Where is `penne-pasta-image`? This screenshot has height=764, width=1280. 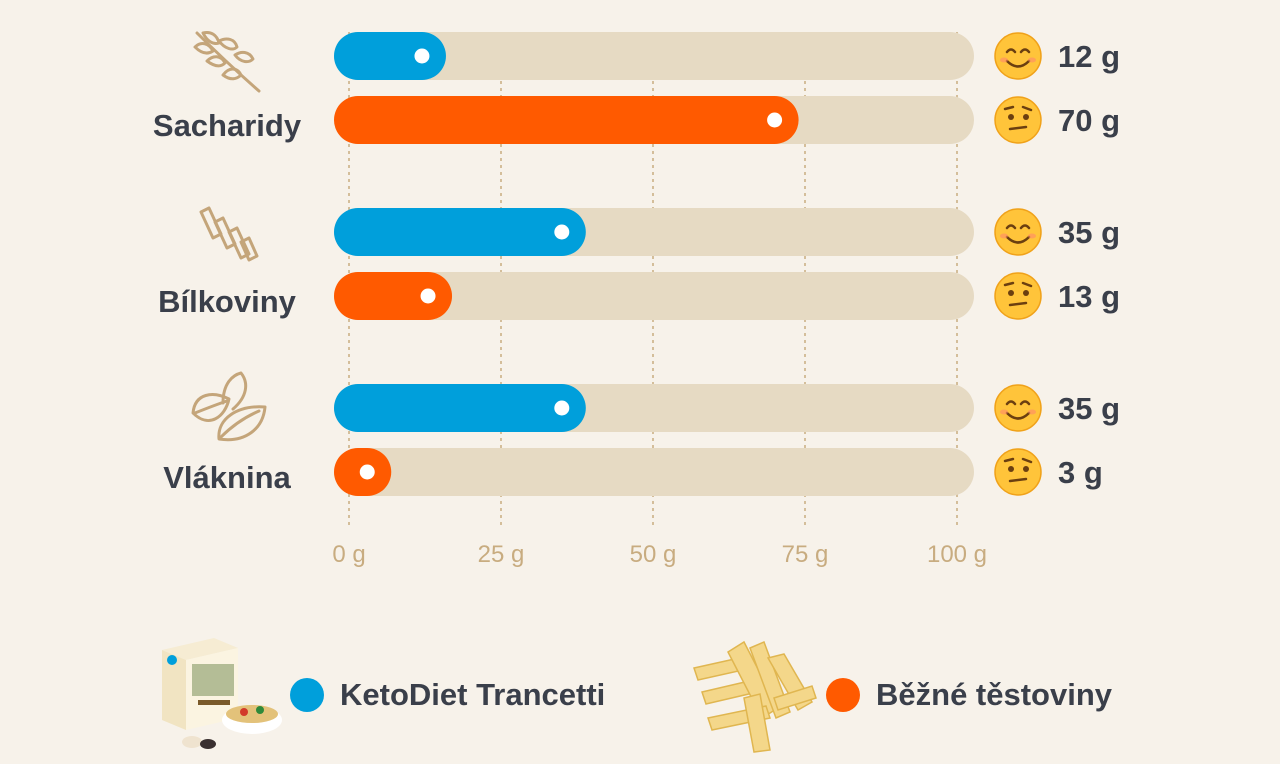 penne-pasta-image is located at coordinates (755, 696).